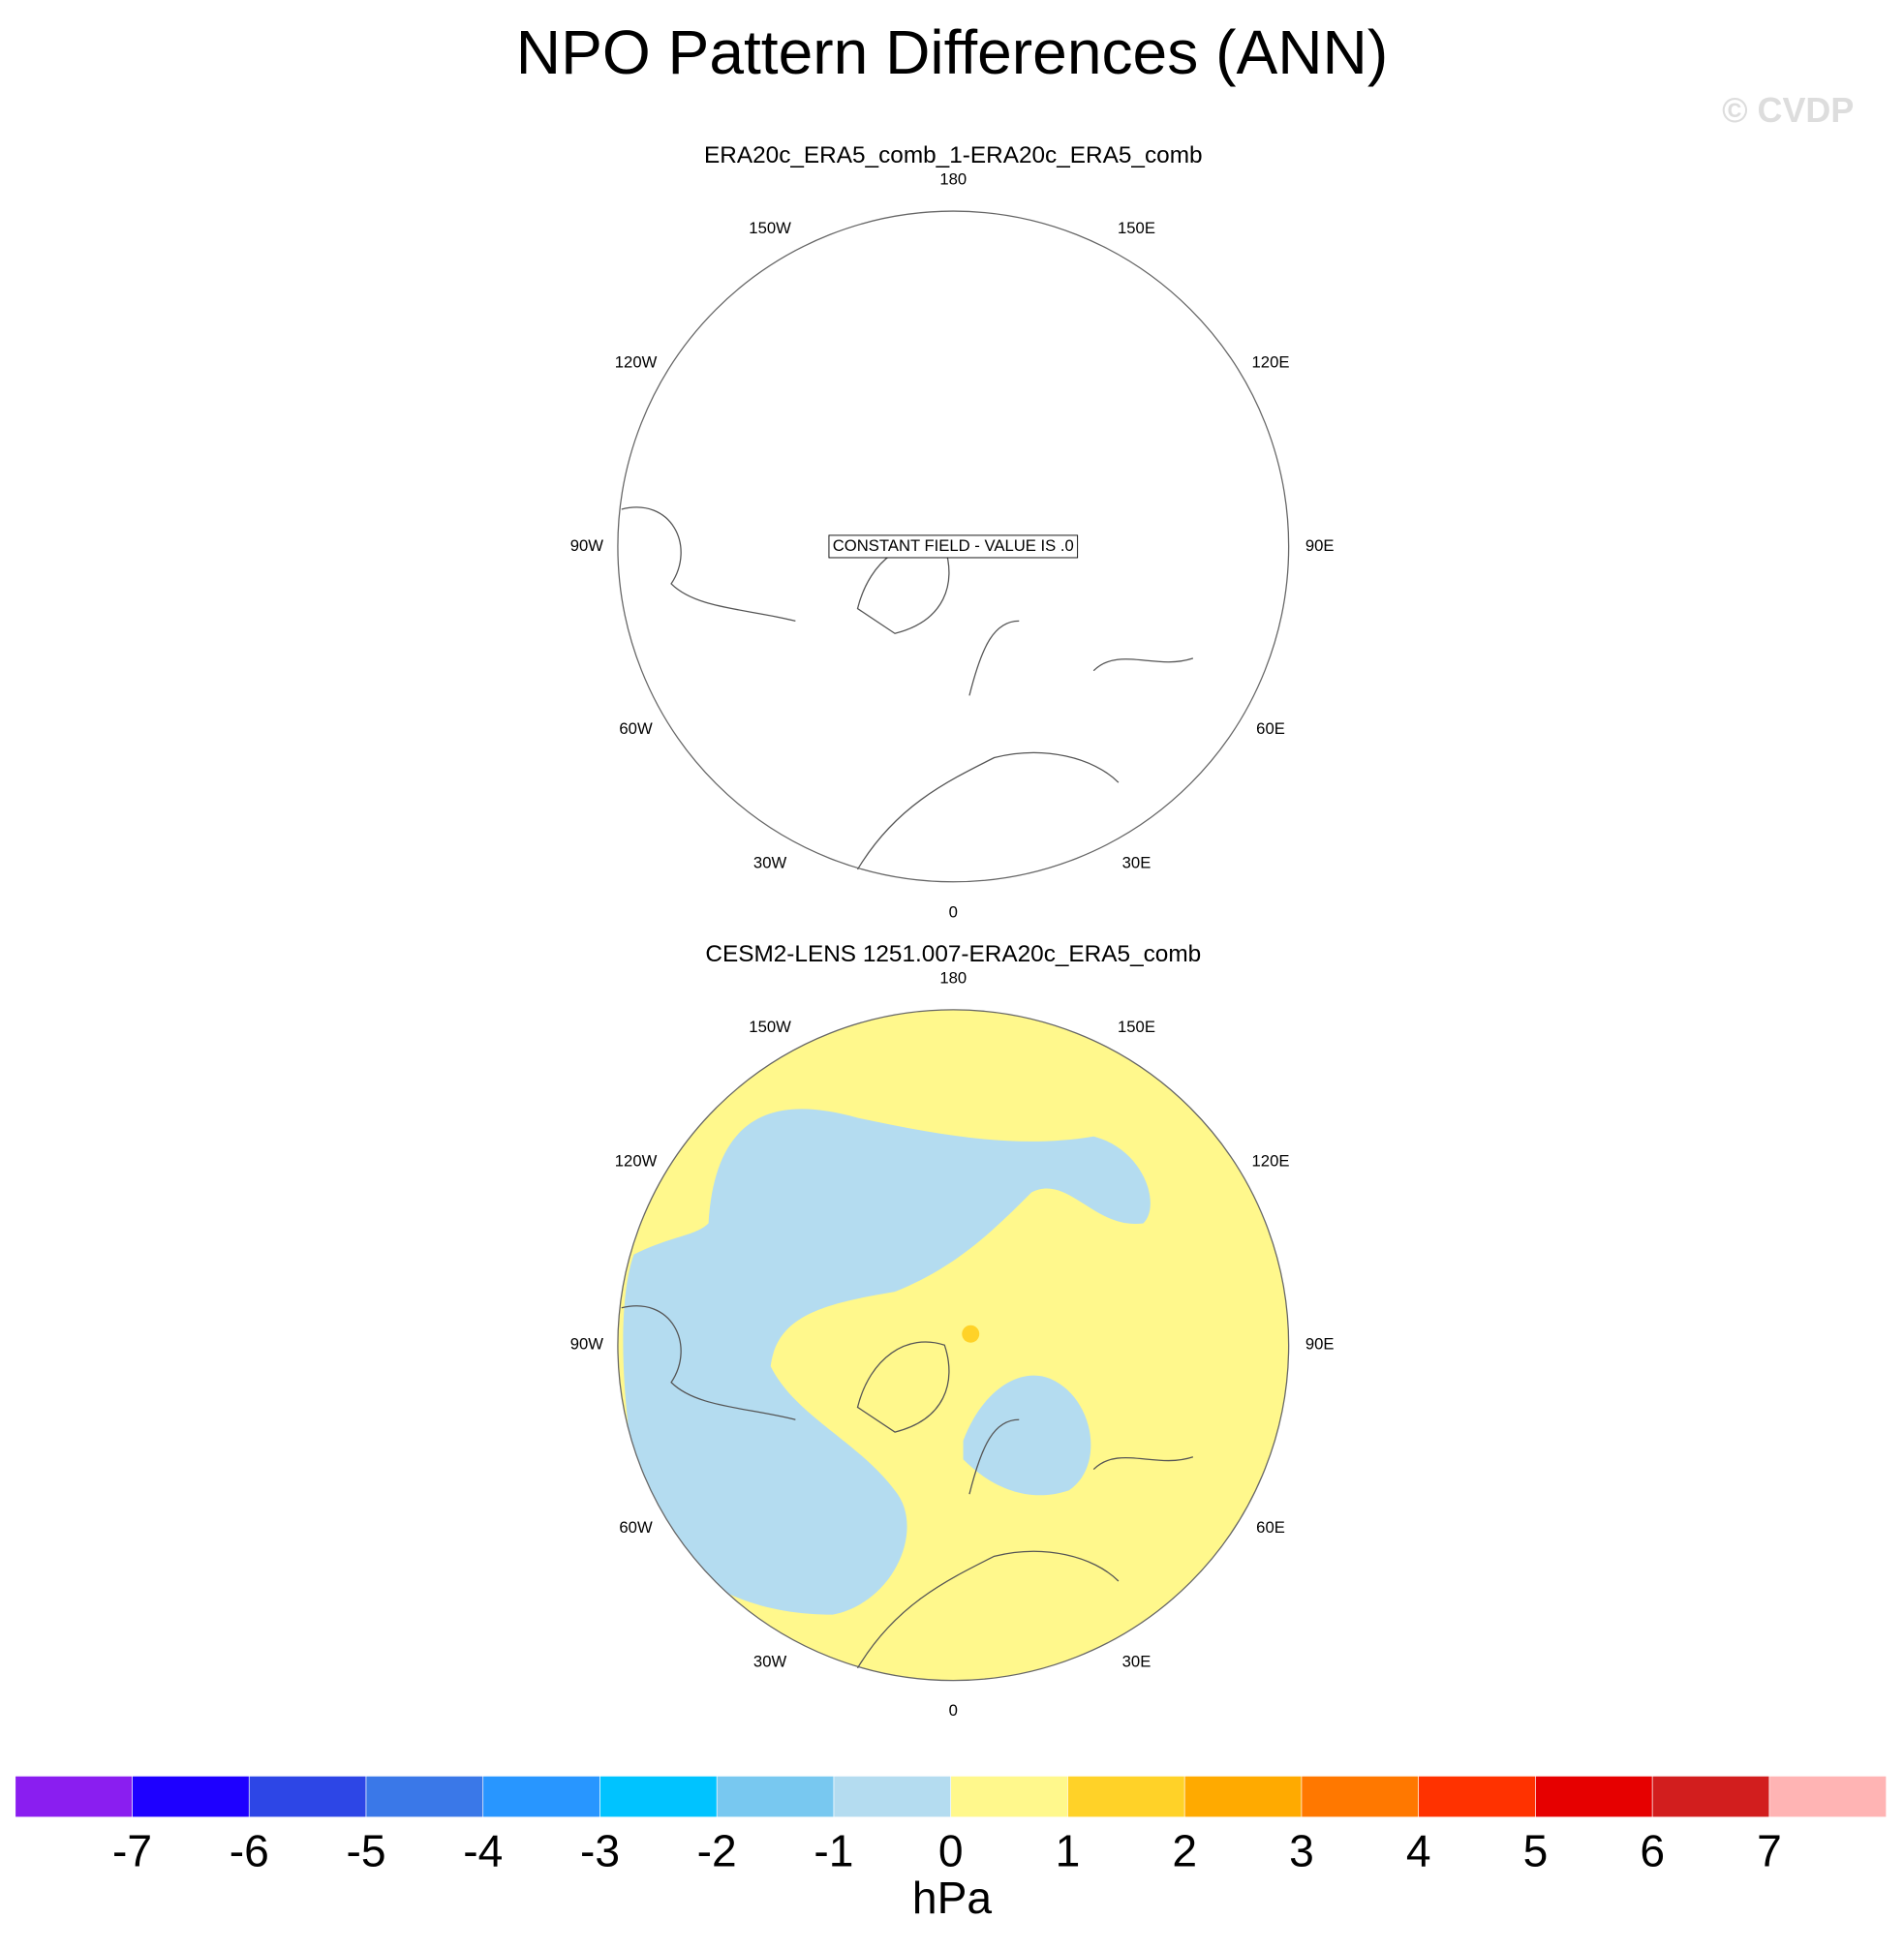 The height and width of the screenshot is (1950, 1904). I want to click on note-box, so click(953, 546).